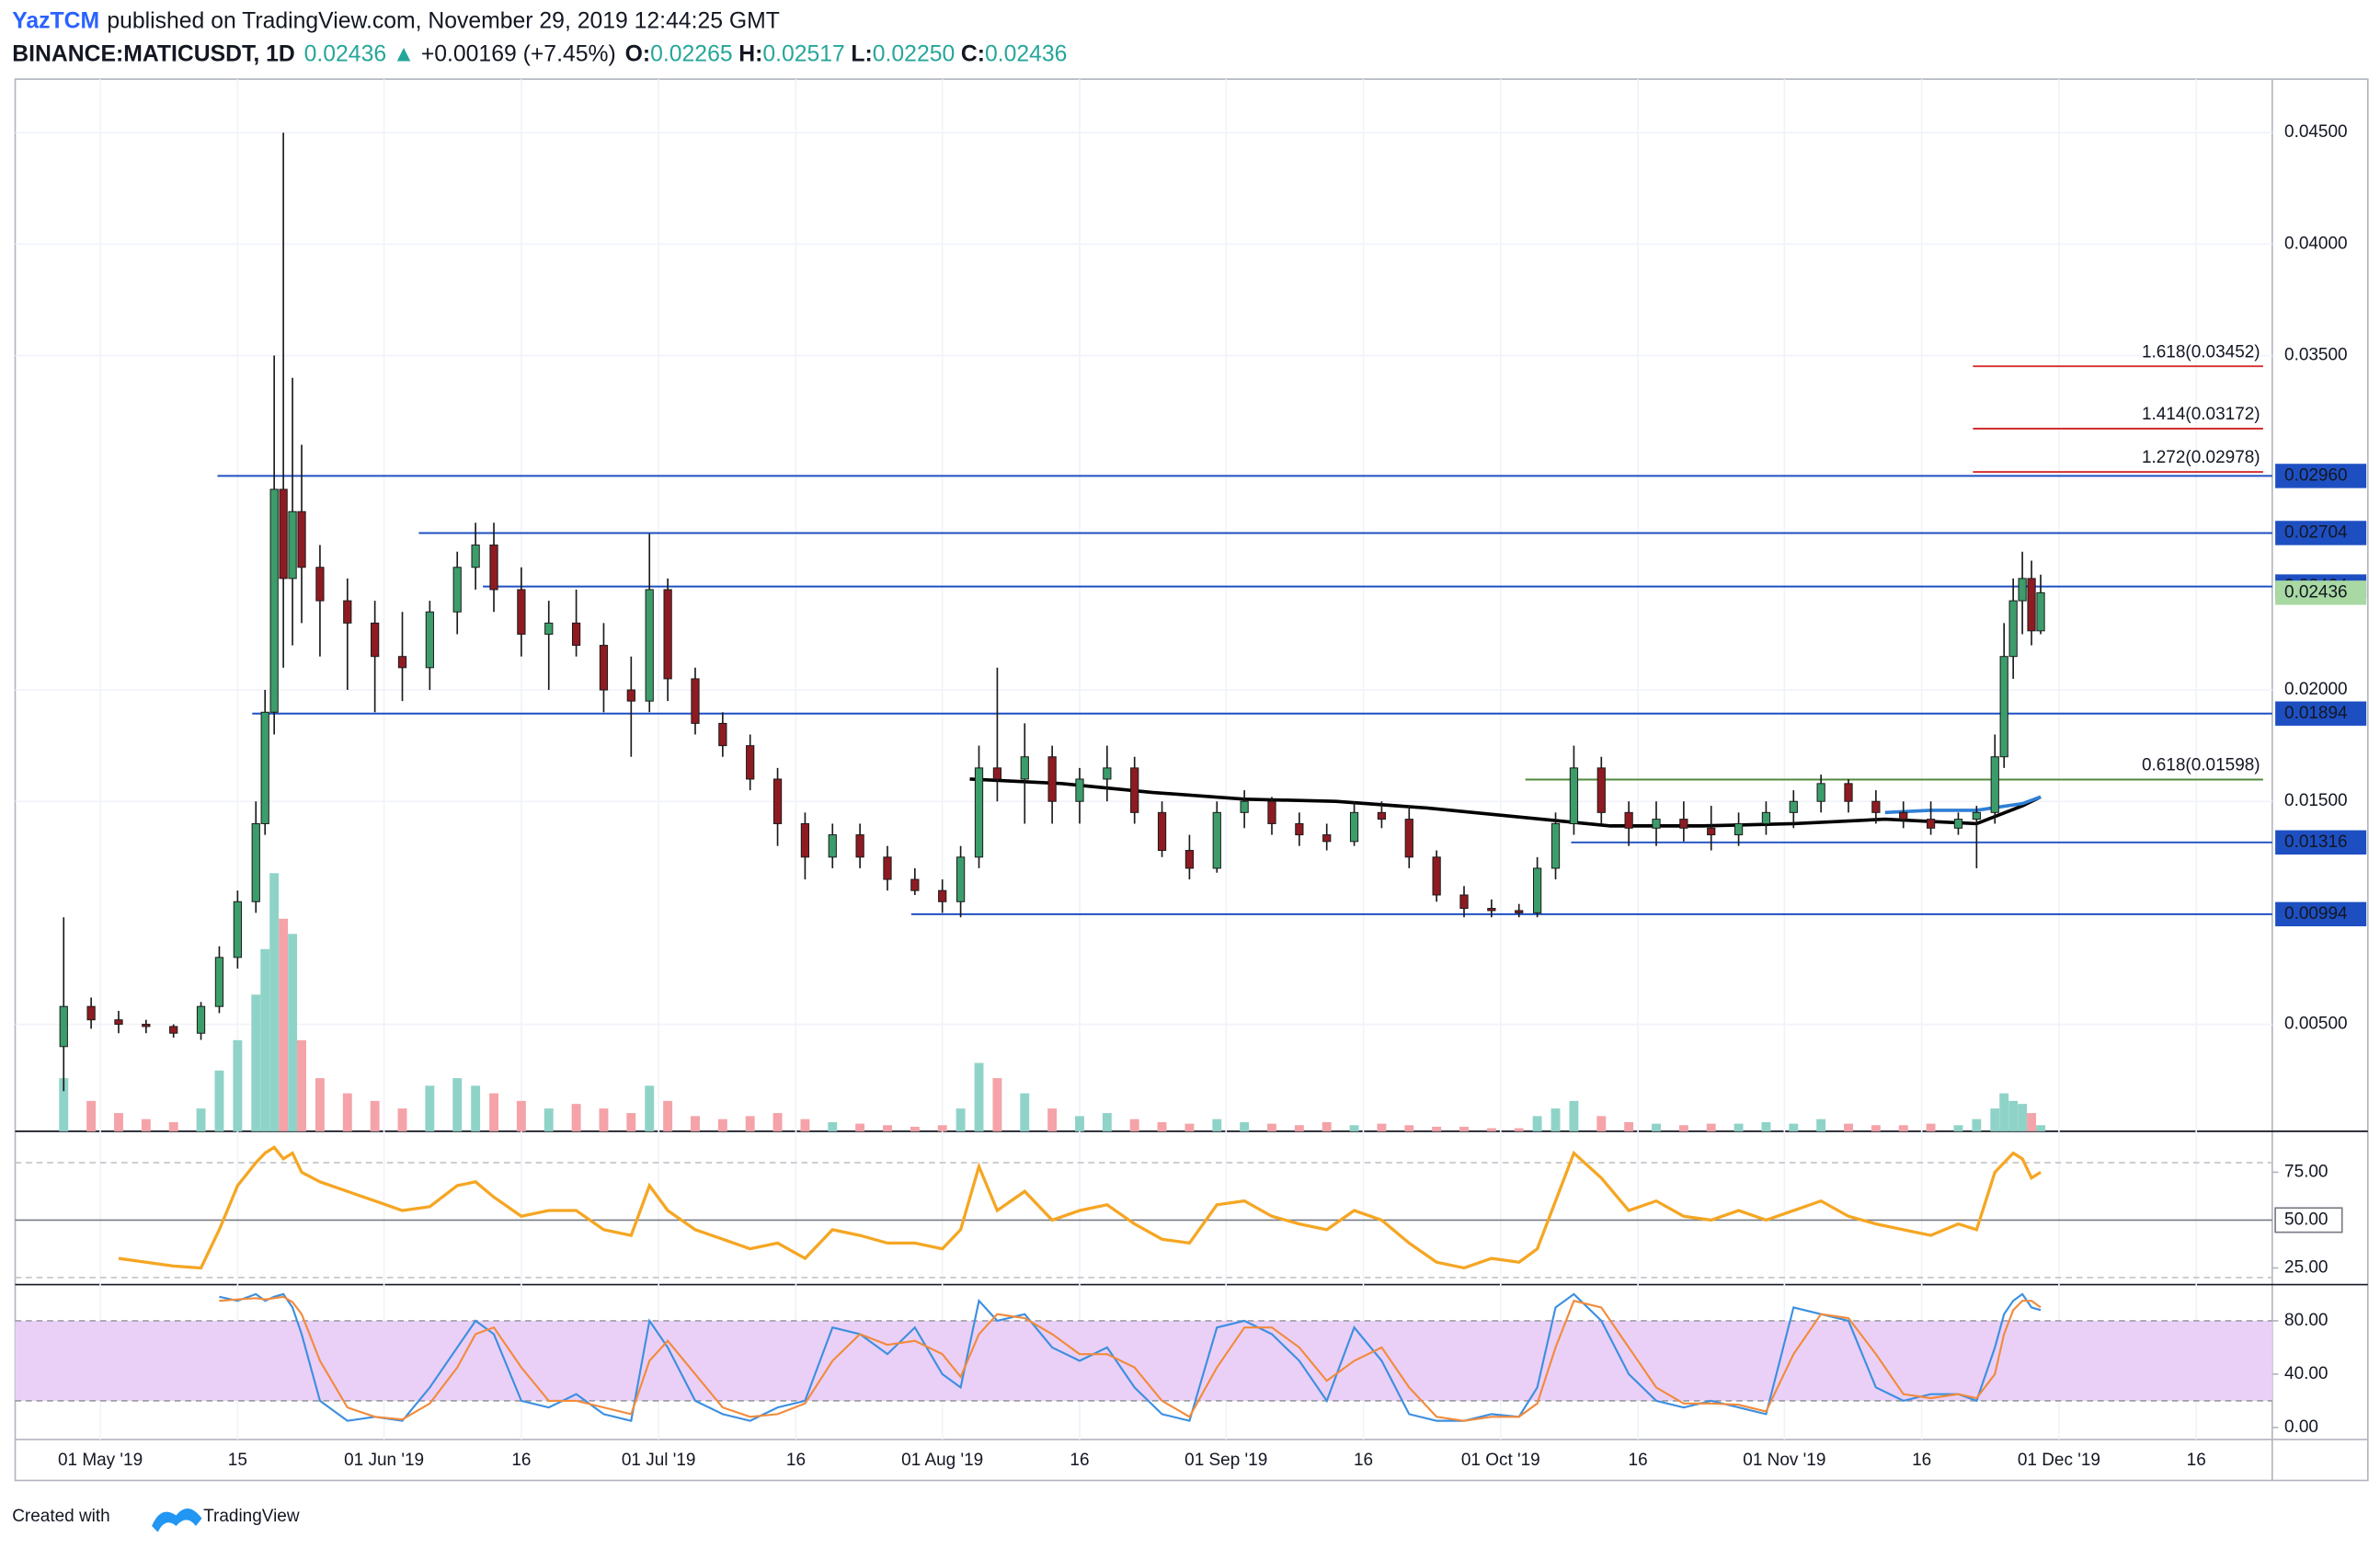 This screenshot has width=2380, height=1549. What do you see at coordinates (237, 1461) in the screenshot?
I see `x-tick-label: 15` at bounding box center [237, 1461].